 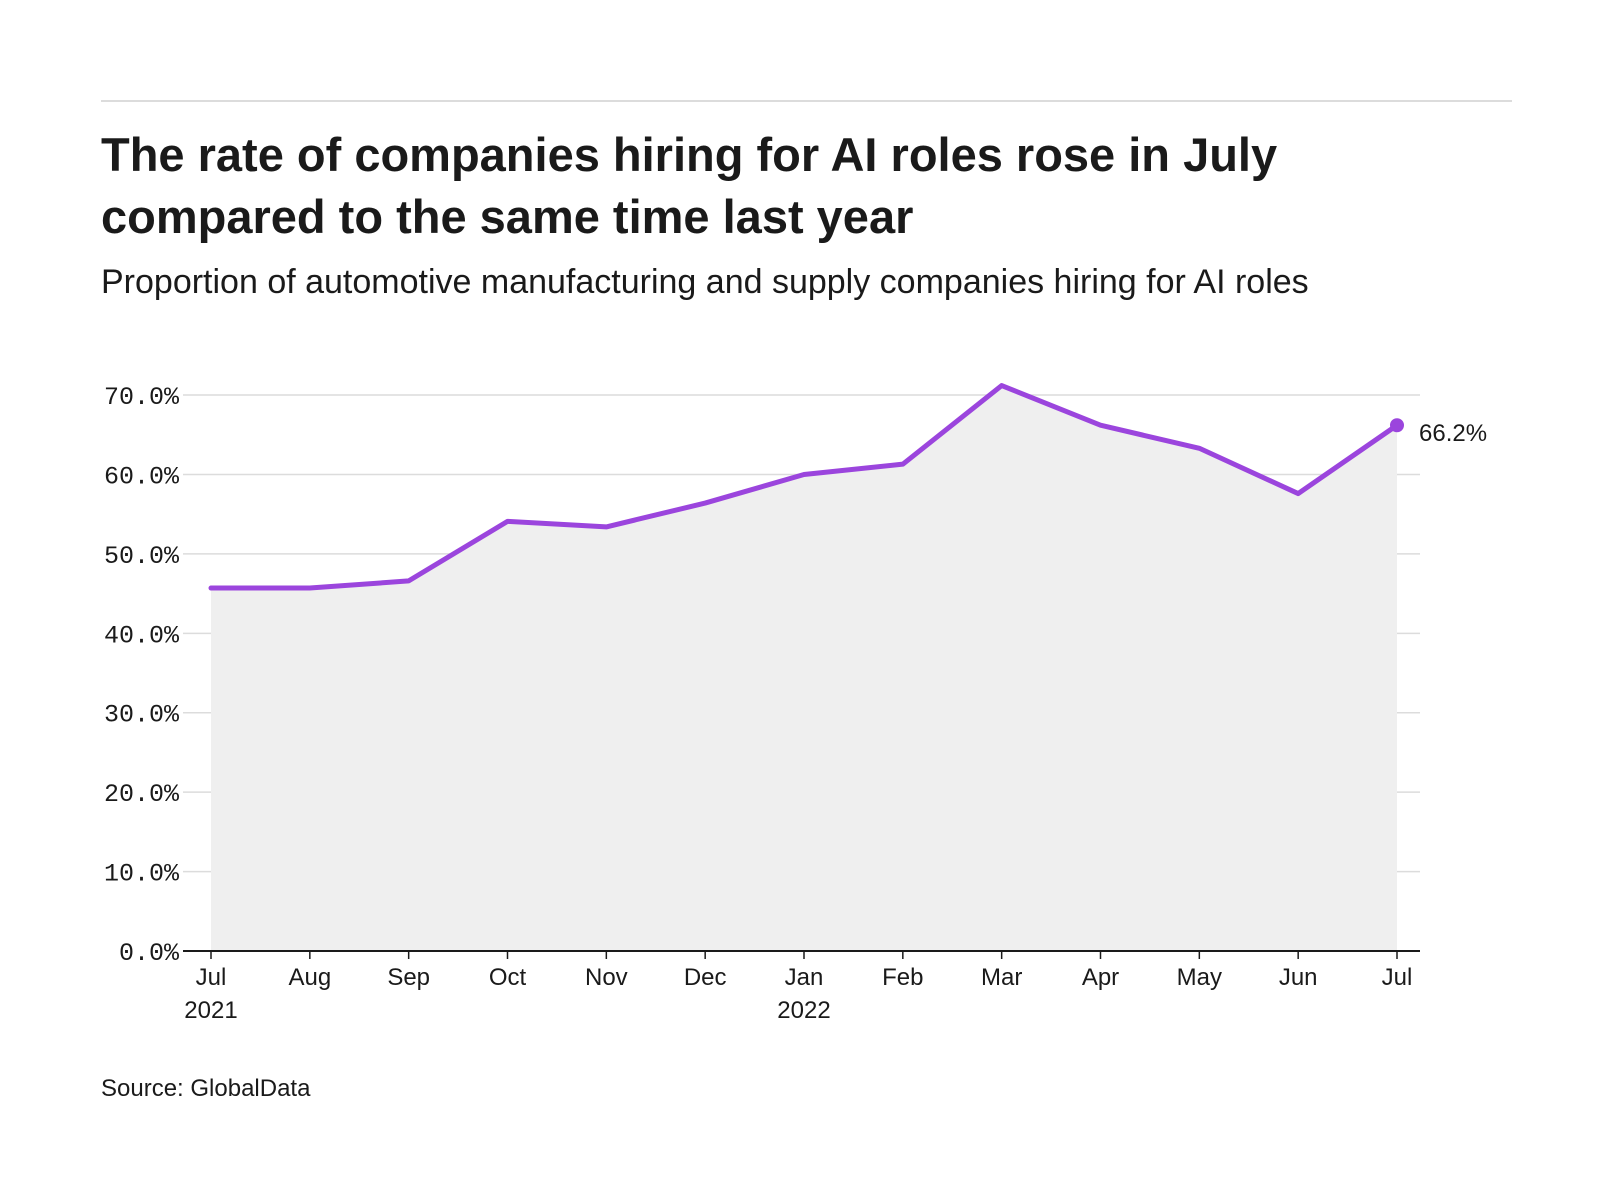 I want to click on y-tick-label: 30.0%, so click(x=142, y=715).